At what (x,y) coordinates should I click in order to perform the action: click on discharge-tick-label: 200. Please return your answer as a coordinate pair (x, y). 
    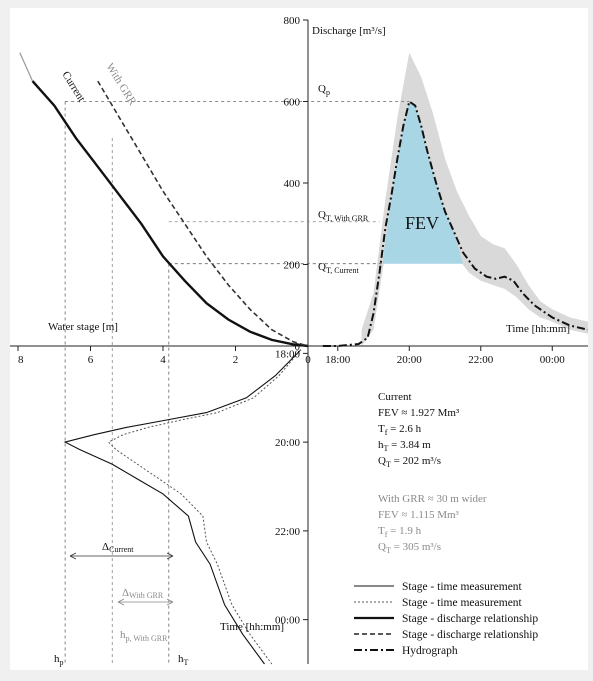
    Looking at the image, I should click on (292, 266).